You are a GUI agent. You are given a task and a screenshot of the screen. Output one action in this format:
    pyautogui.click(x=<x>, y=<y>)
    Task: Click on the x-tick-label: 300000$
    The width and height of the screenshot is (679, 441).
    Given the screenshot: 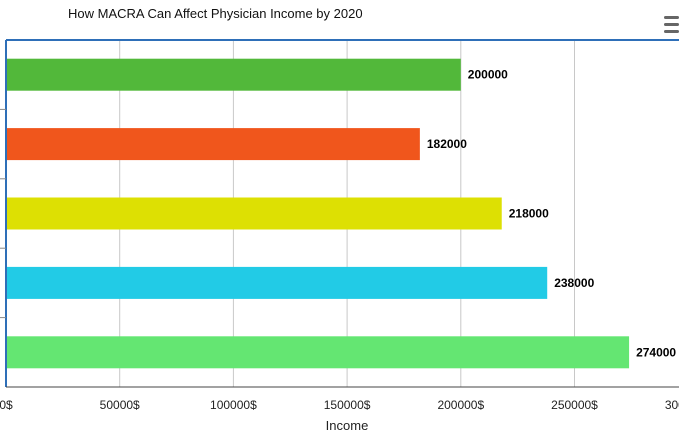 What is the action you would take?
    pyautogui.click(x=672, y=405)
    